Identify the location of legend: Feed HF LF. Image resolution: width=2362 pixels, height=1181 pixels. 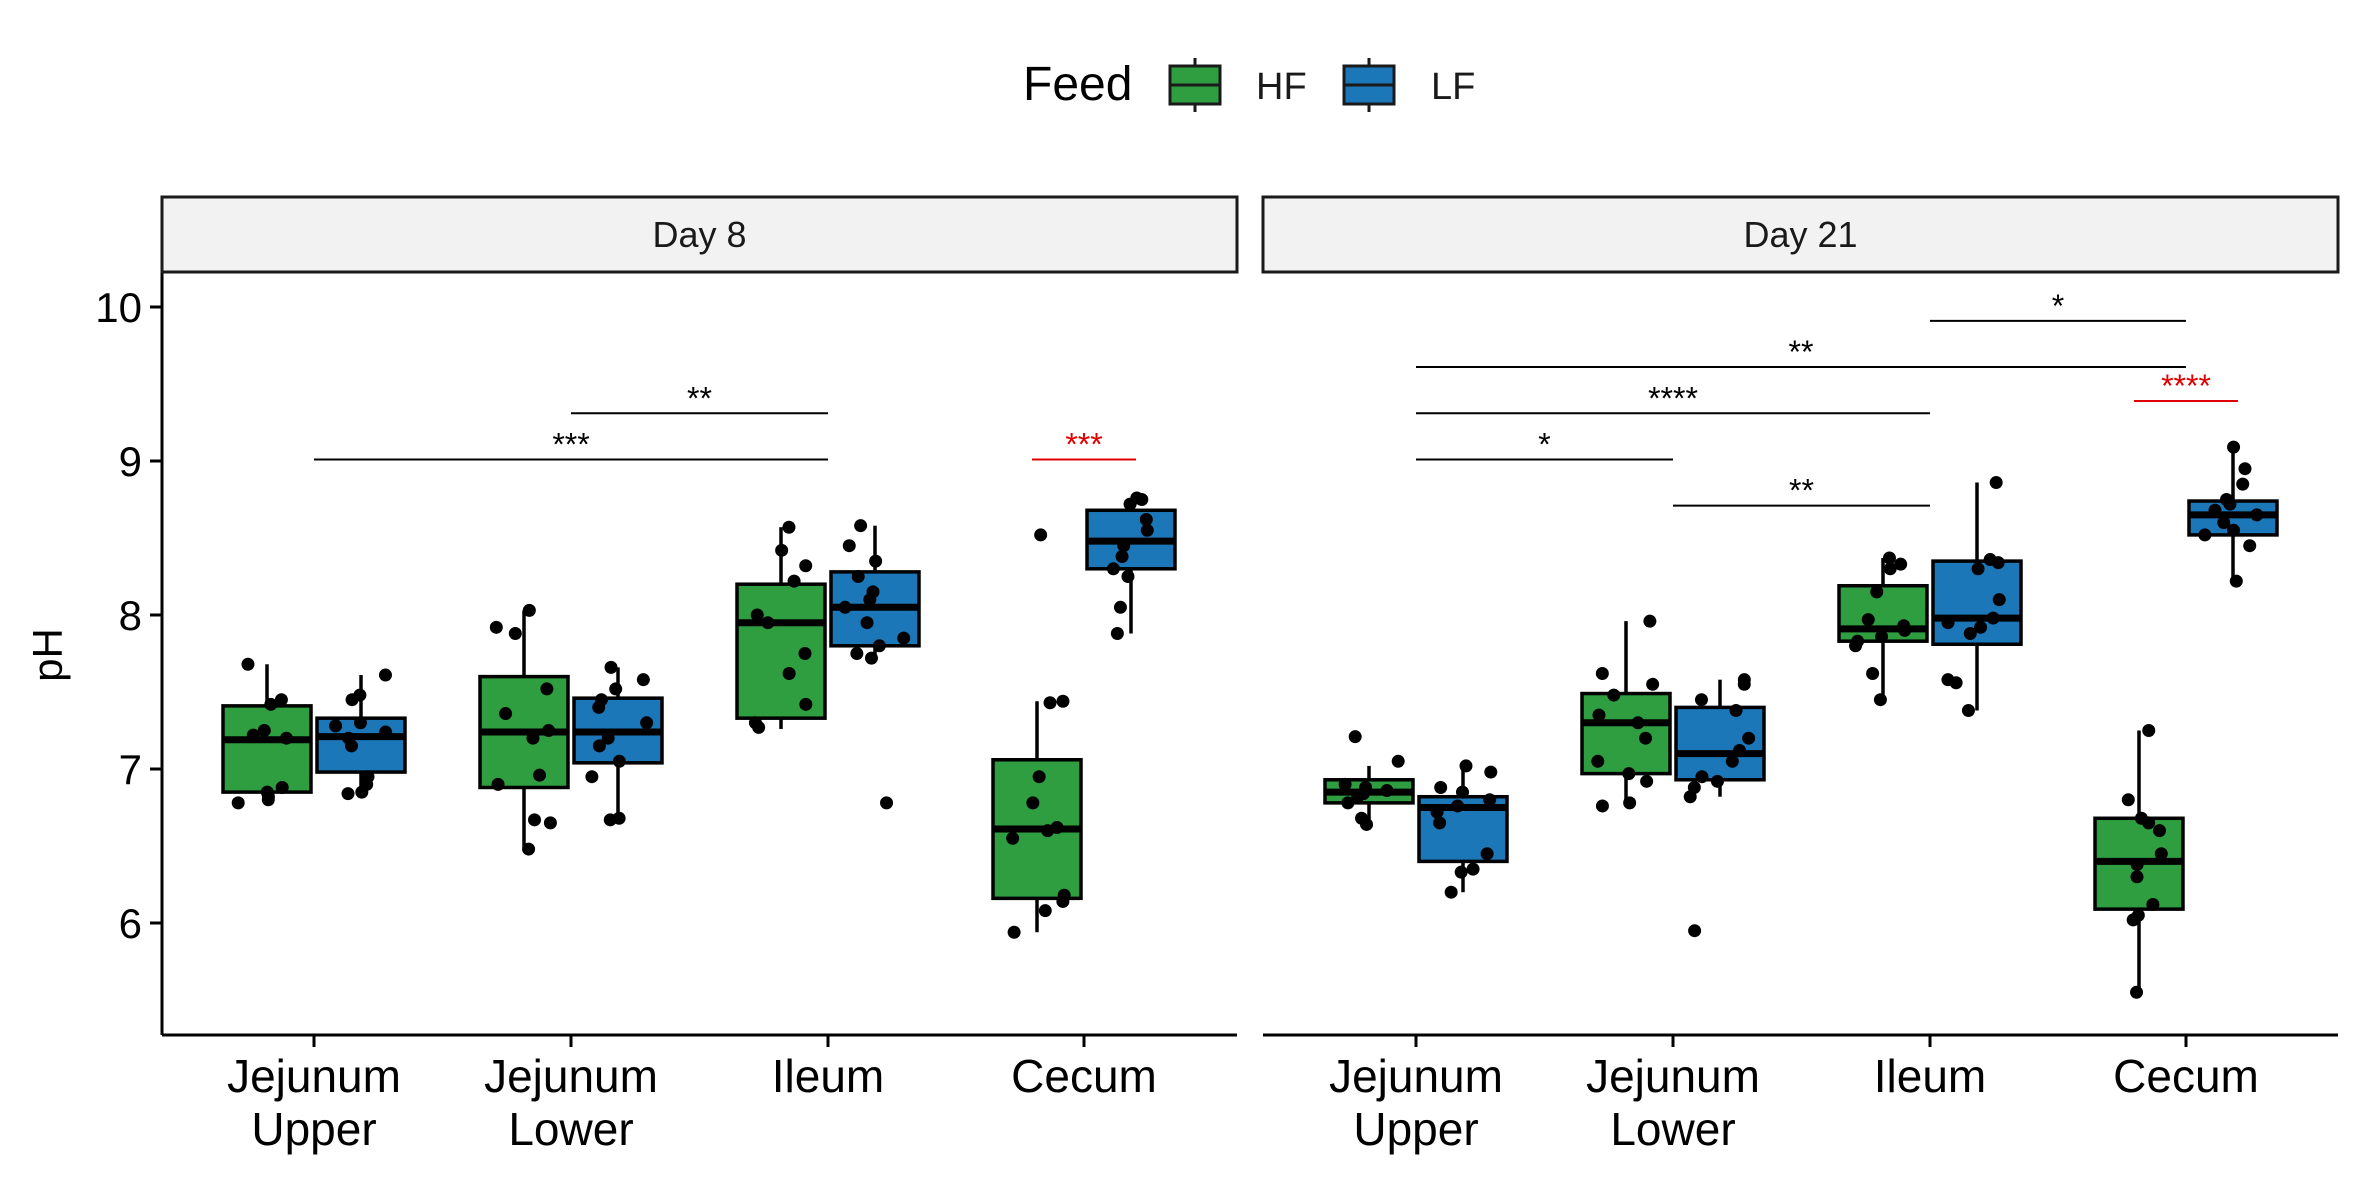
(1249, 85).